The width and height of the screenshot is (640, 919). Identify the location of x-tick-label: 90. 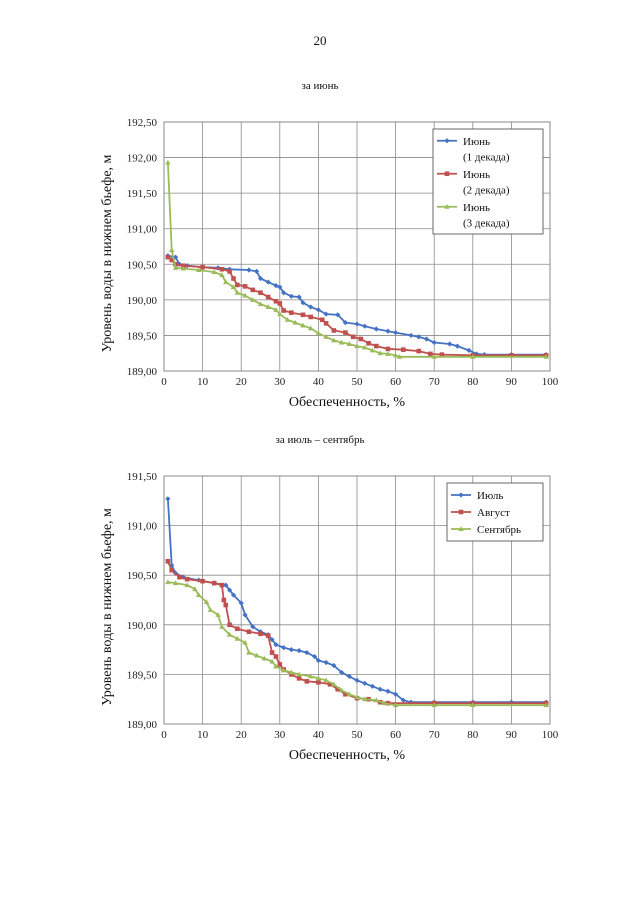
(512, 382).